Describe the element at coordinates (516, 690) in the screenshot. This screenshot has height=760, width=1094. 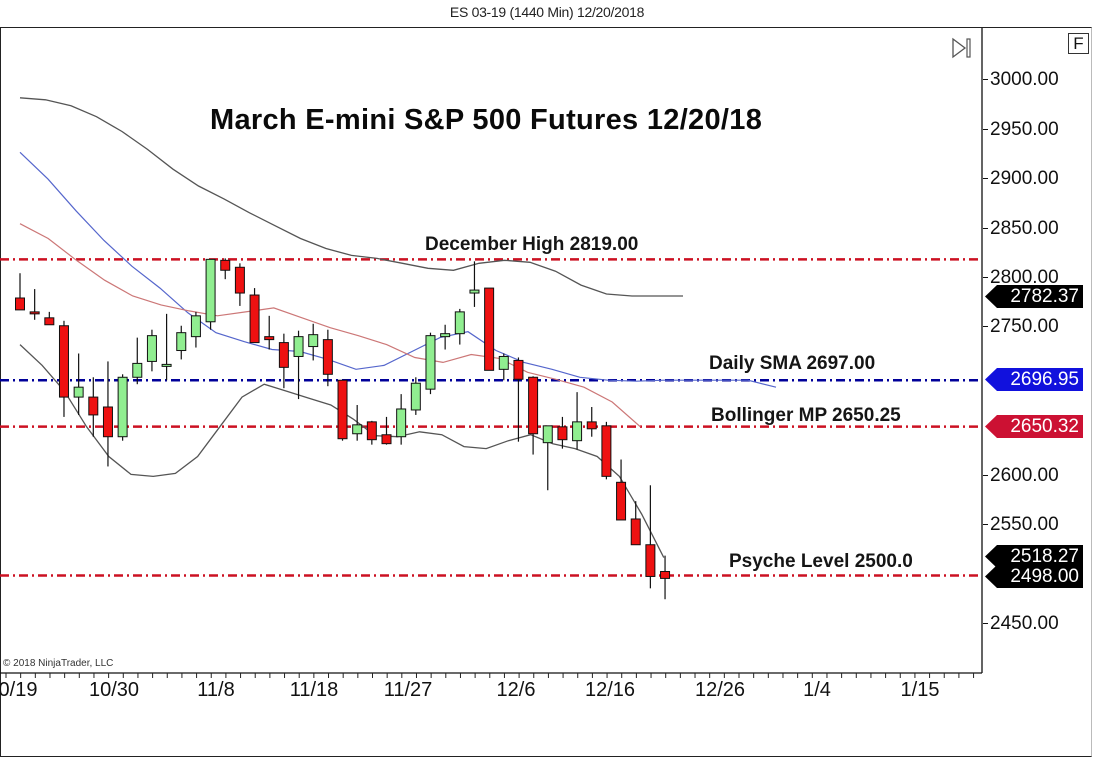
I see `x-tick-label: 12/6` at that location.